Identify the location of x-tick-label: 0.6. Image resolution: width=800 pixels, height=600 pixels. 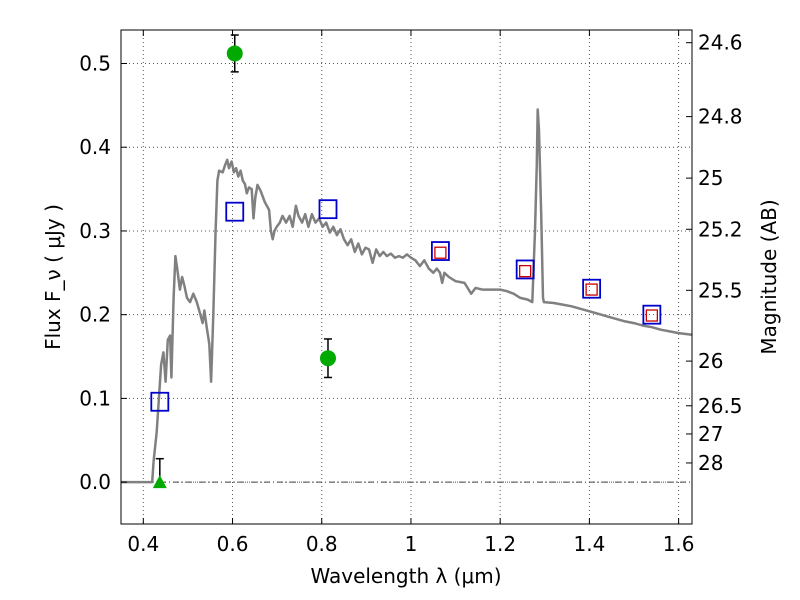
(233, 544).